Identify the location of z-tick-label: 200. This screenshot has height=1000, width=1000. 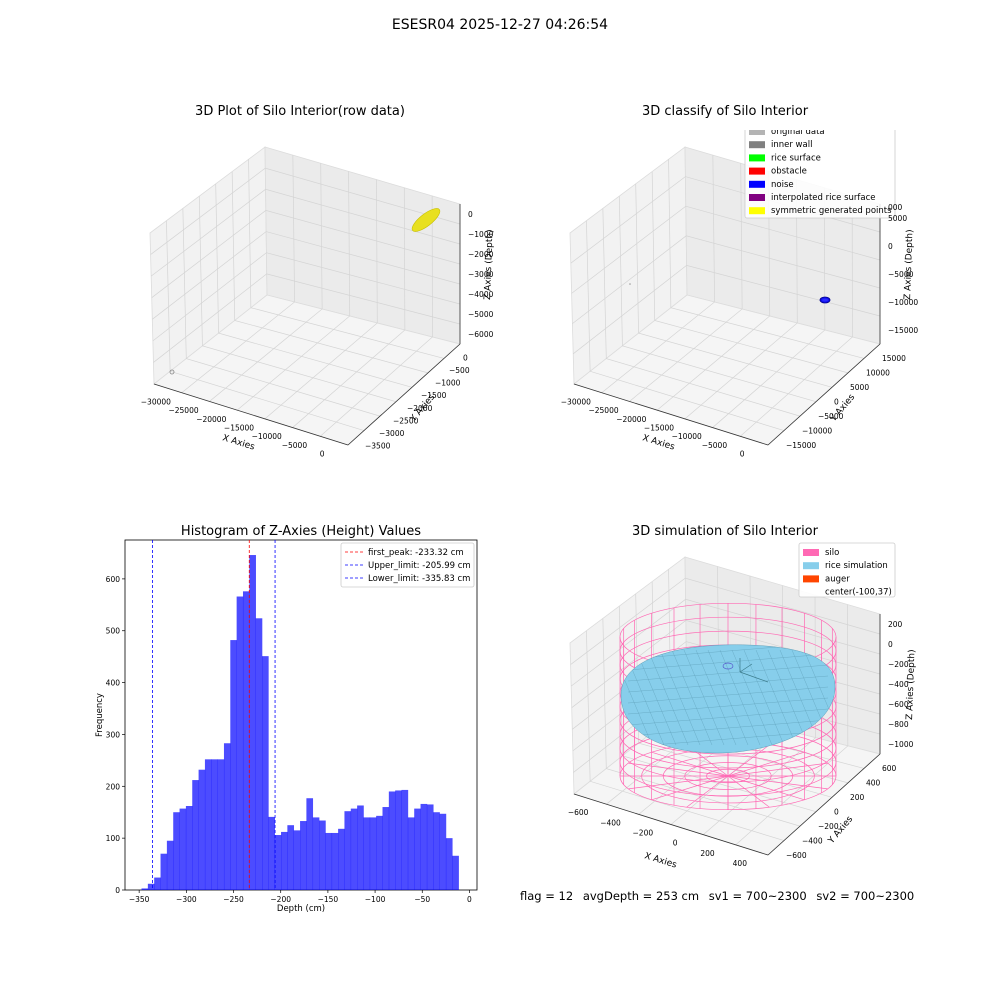
(895, 624).